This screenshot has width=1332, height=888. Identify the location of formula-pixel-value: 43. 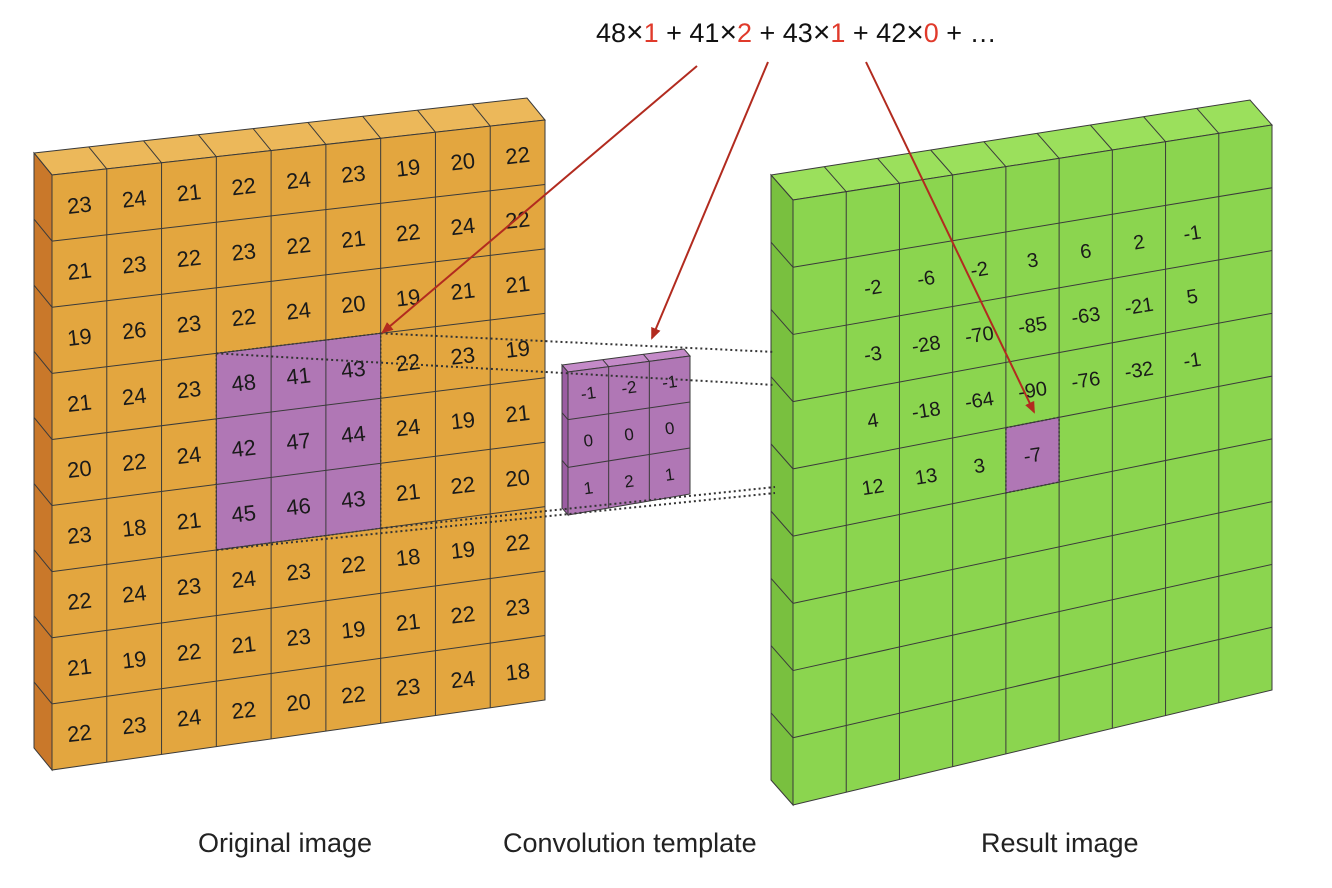
(797, 33).